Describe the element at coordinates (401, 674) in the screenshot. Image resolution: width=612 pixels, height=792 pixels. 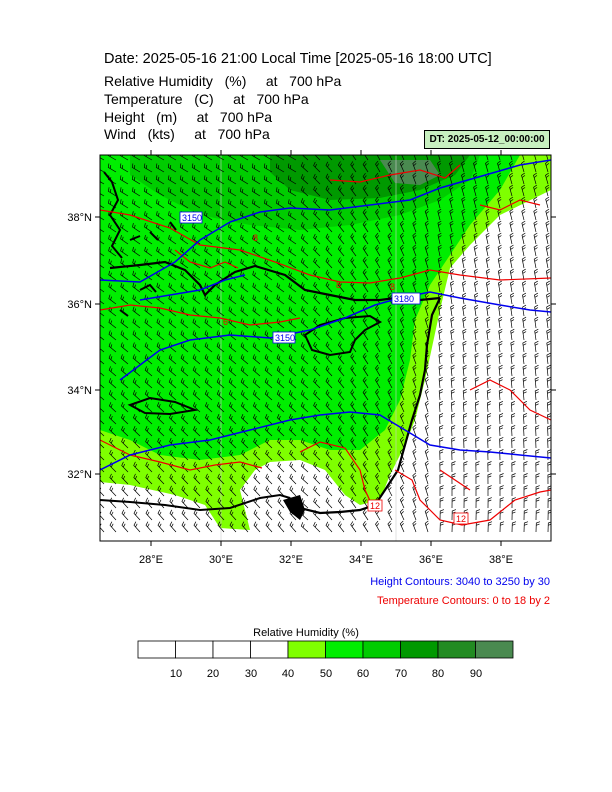
I see `colorbar-label: 70` at that location.